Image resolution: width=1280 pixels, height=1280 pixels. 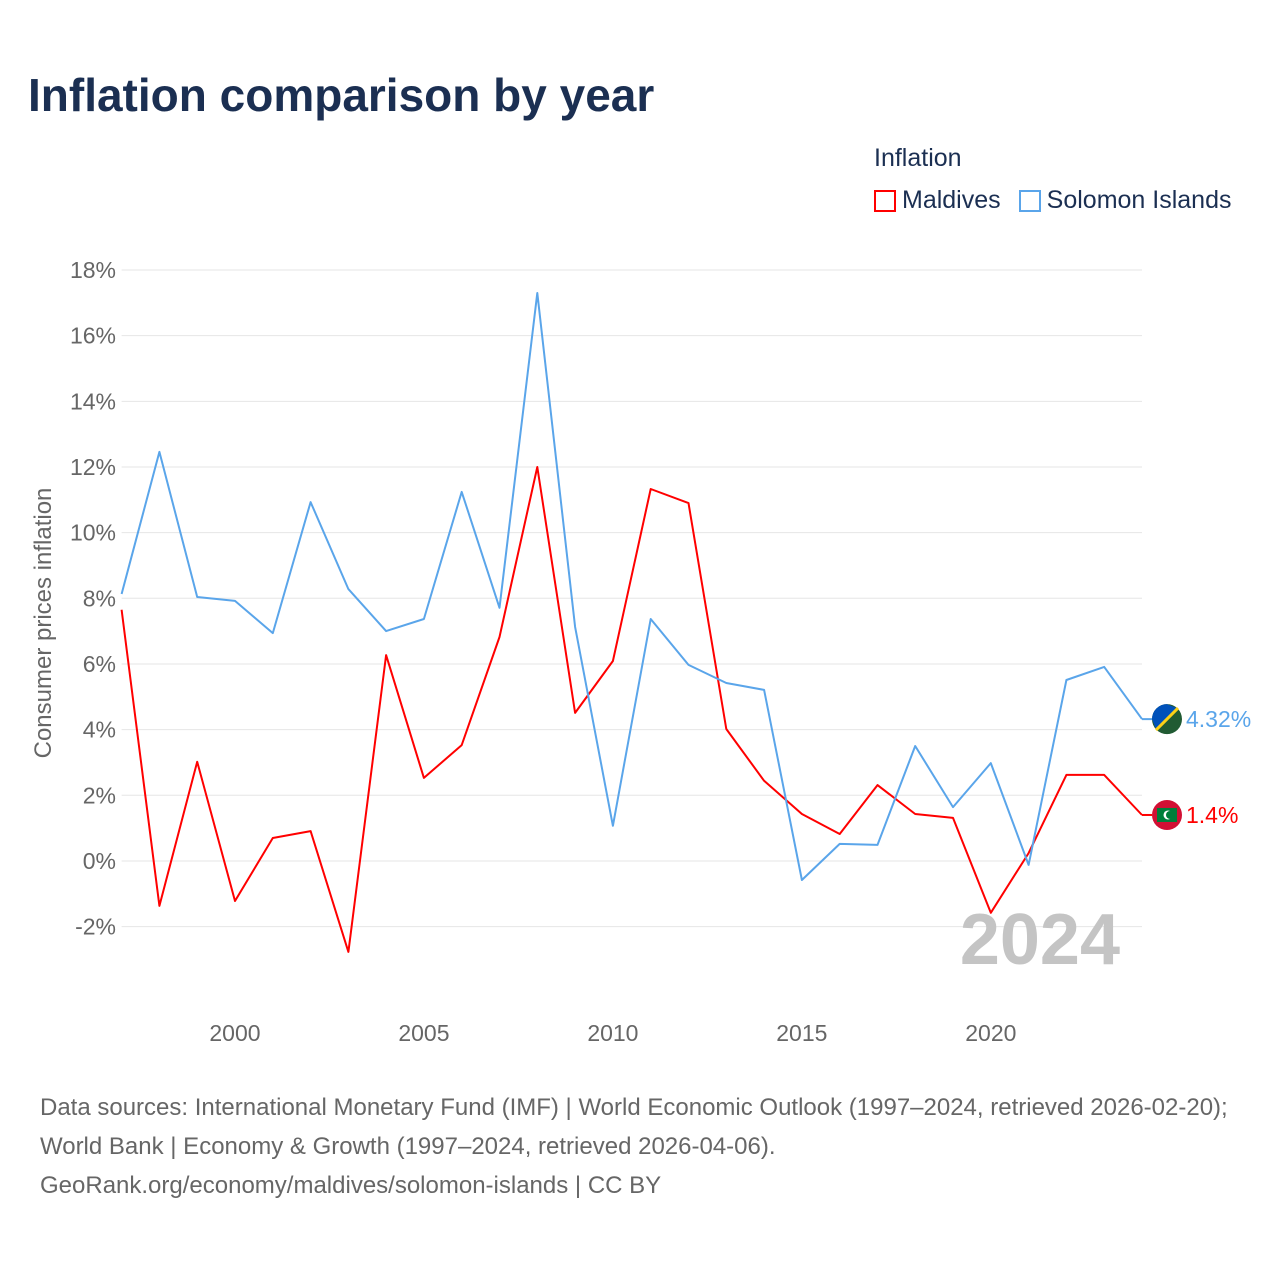 I want to click on y-tick-label: 8%, so click(x=99, y=598).